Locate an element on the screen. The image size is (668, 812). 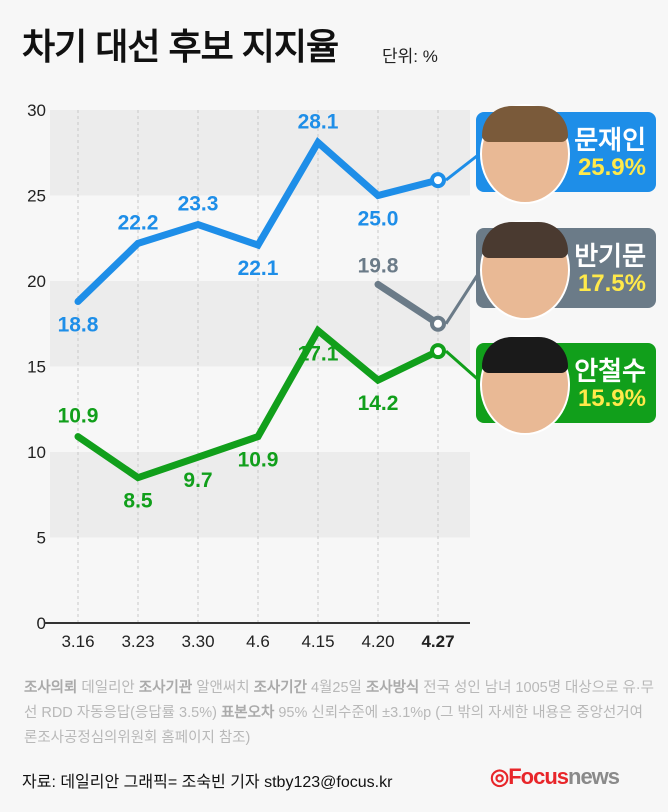
candidate-callout: 안철수 15.9% is located at coordinates (566, 385).